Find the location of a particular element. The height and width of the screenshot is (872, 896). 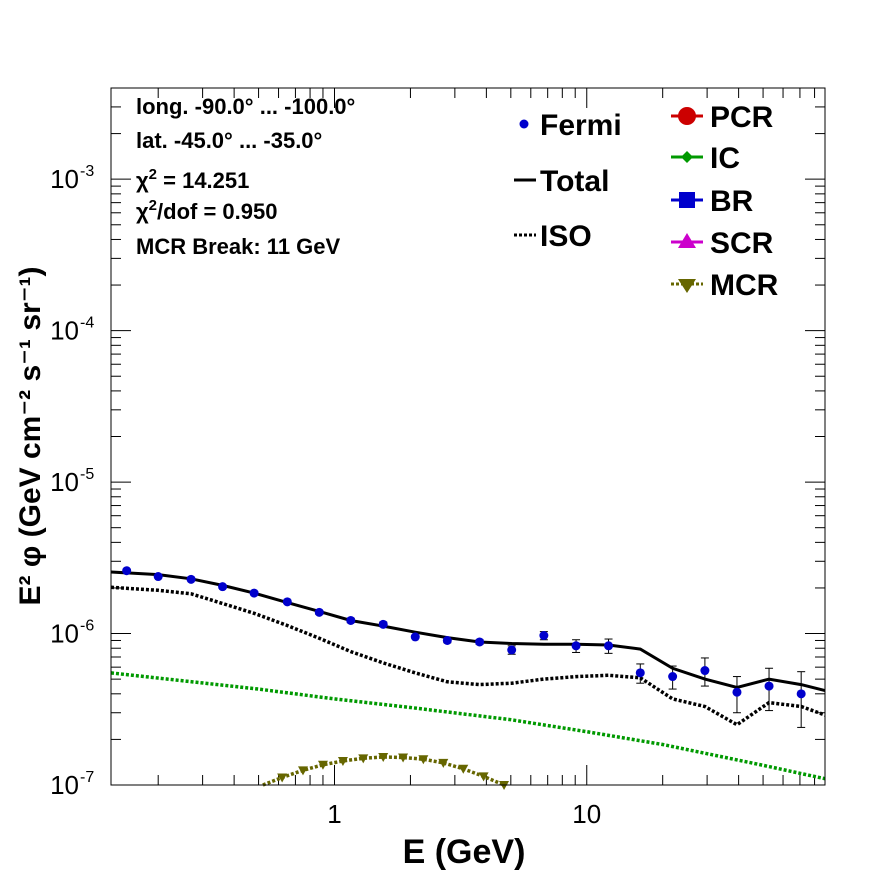

x-tick-label: 1 is located at coordinates (334, 814).